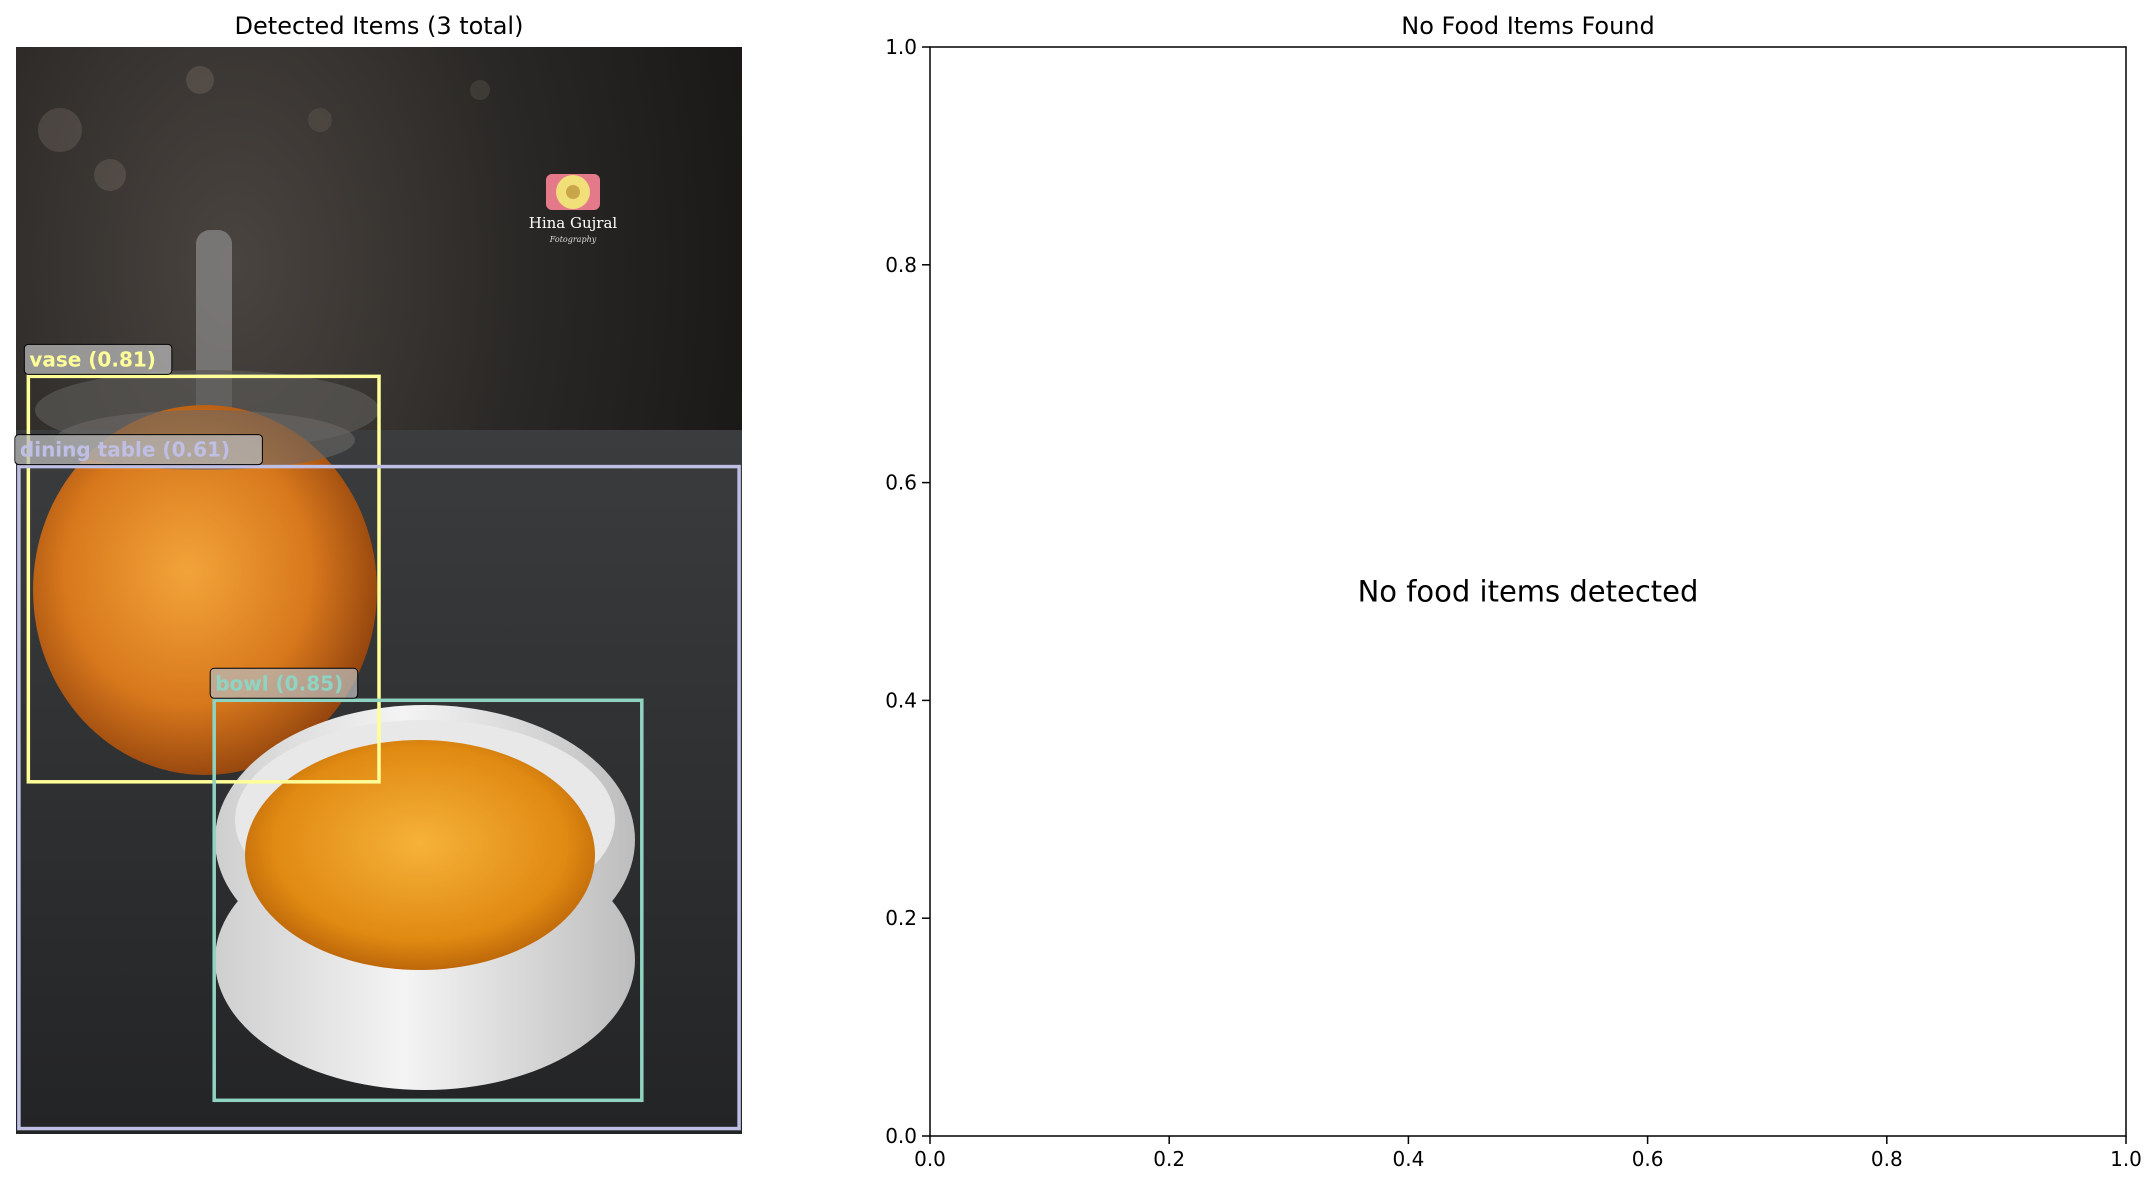 This screenshot has width=2151, height=1182. Describe the element at coordinates (1408, 1159) in the screenshot. I see `x-tick-label: 0.4` at that location.